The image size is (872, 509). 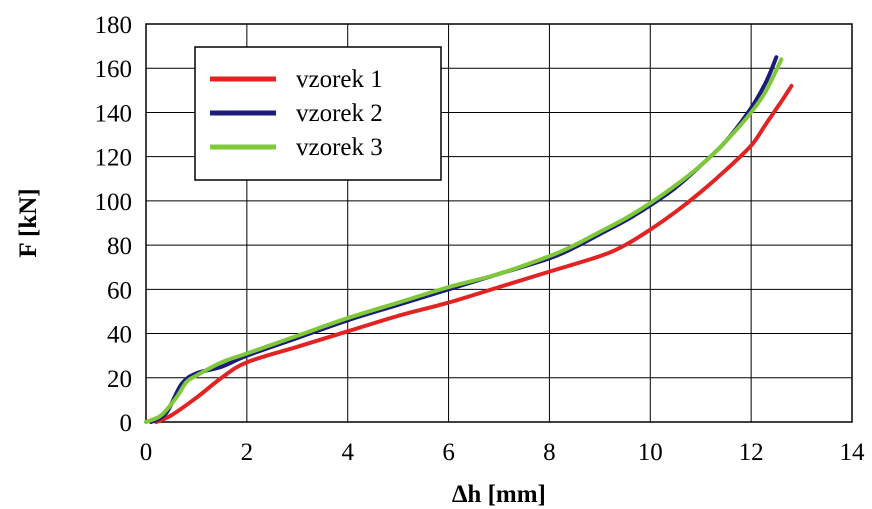 What do you see at coordinates (114, 25) in the screenshot?
I see `y-tick-label: 180` at bounding box center [114, 25].